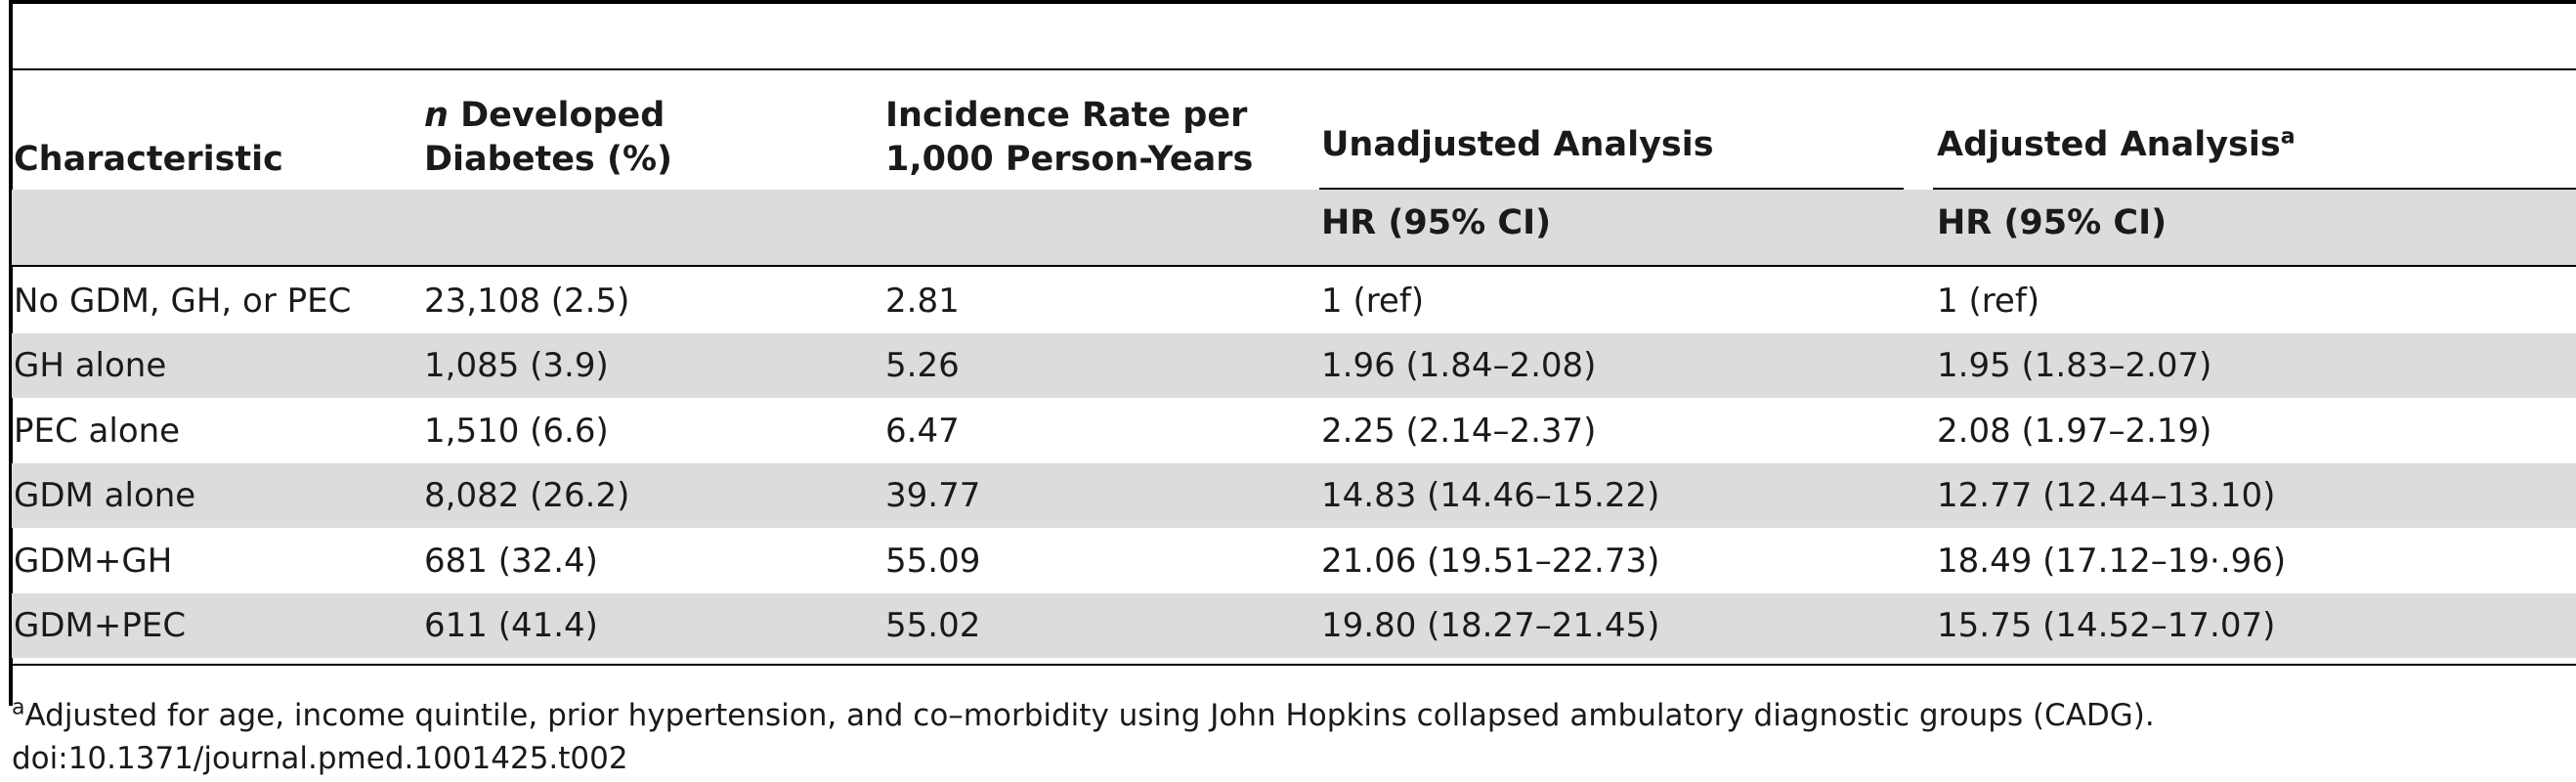 Image resolution: width=2576 pixels, height=782 pixels. I want to click on table-row-6-characteristic: GDM+PEC, so click(101, 625).